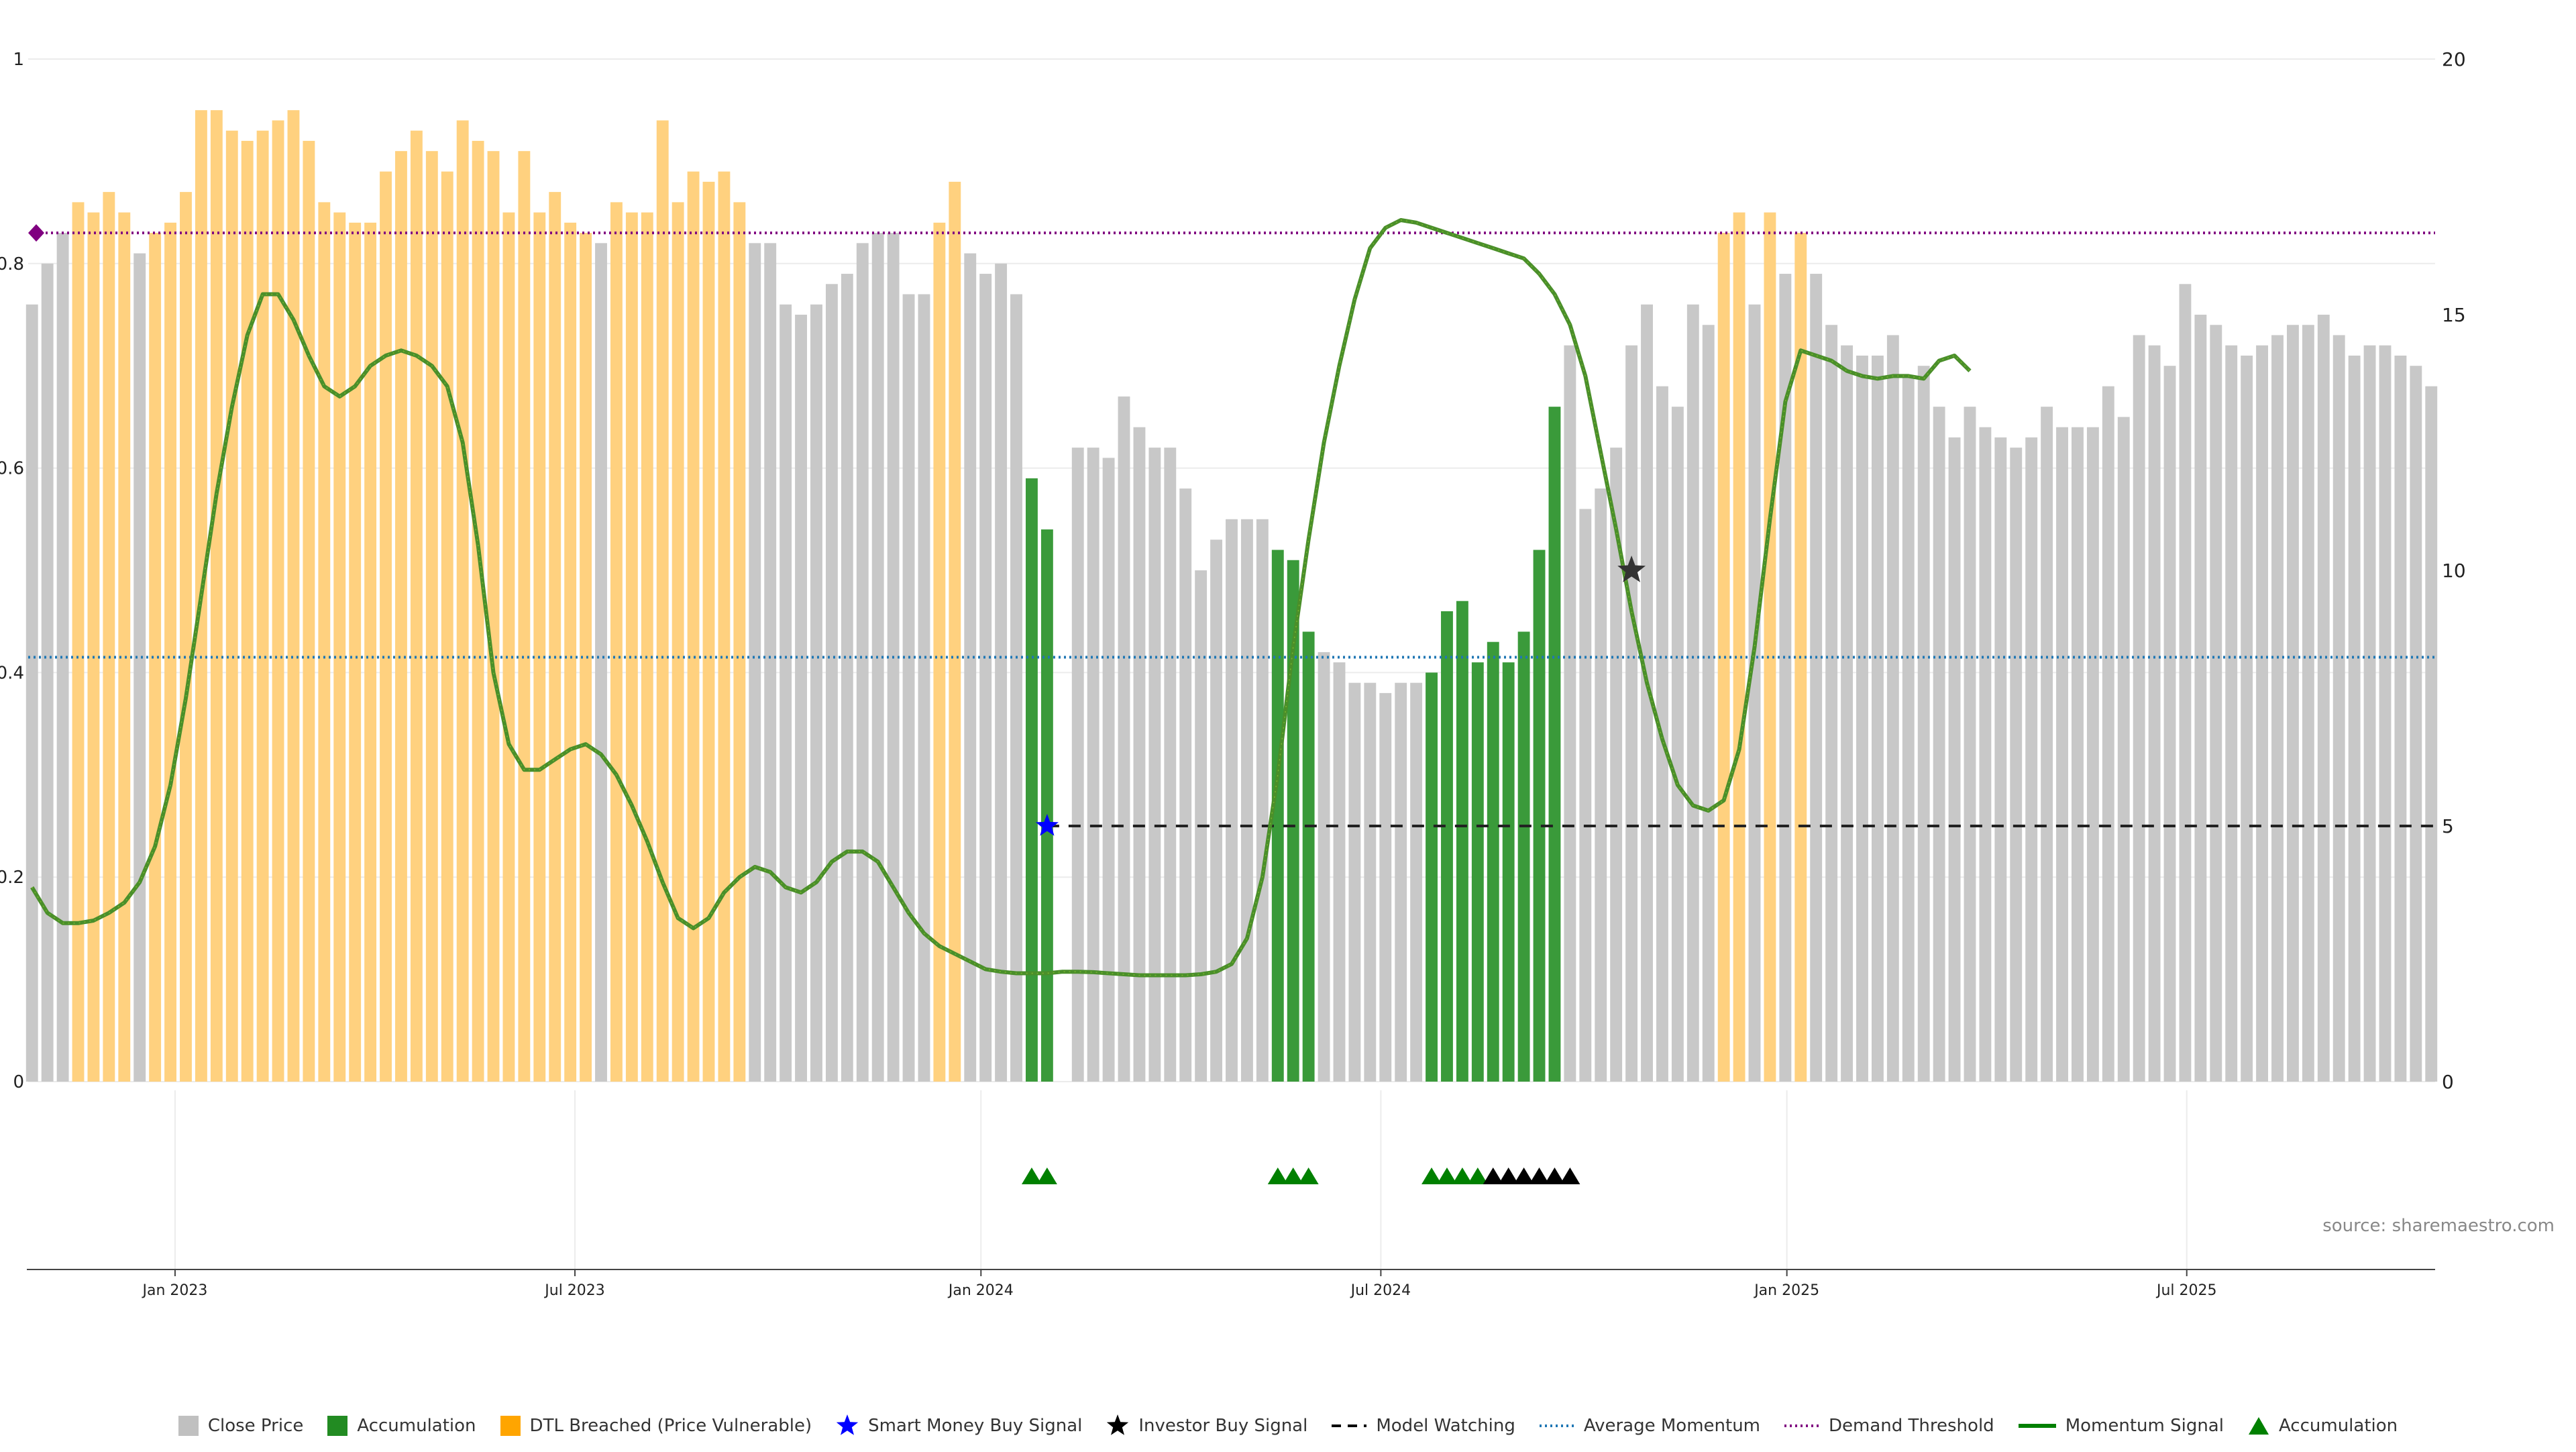 The width and height of the screenshot is (2576, 1452). Describe the element at coordinates (1047, 825) in the screenshot. I see `smart-money-buy-star` at that location.